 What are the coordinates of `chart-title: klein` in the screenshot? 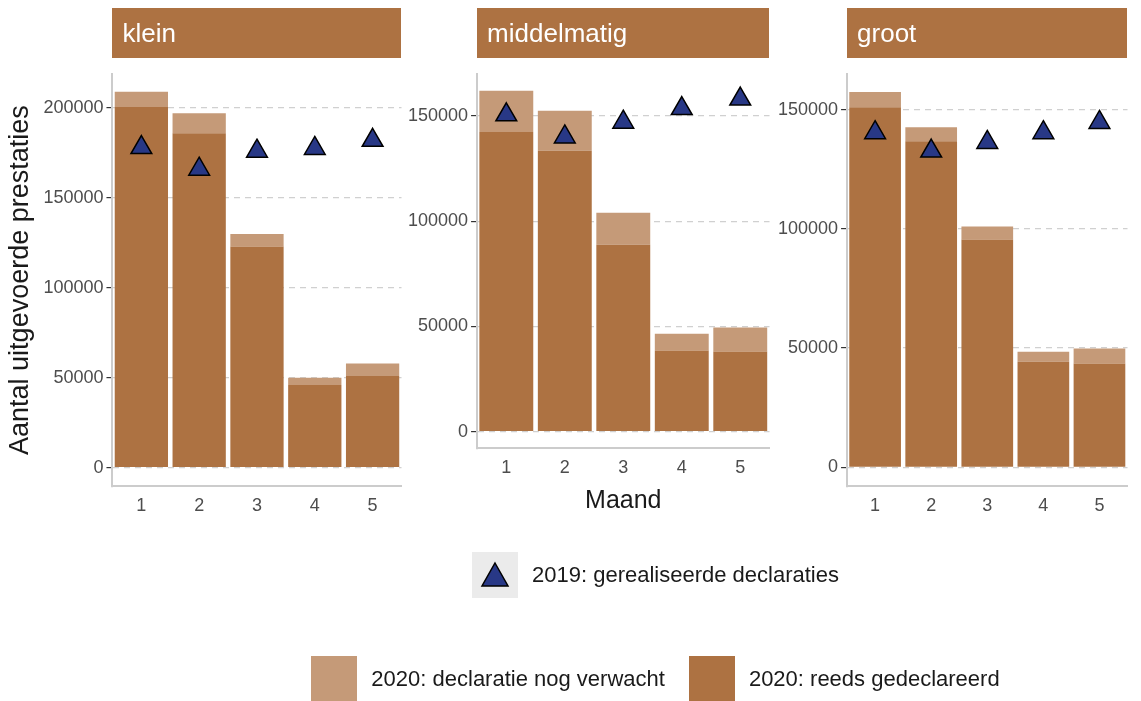 It's located at (257, 33).